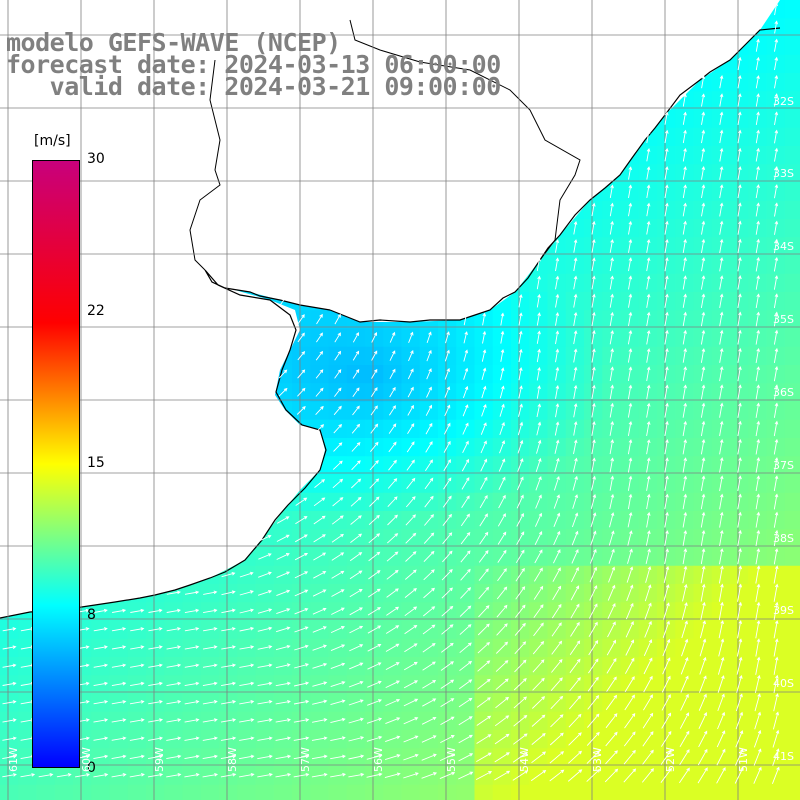 The height and width of the screenshot is (800, 800). I want to click on lon-label-56w: 56W, so click(378, 759).